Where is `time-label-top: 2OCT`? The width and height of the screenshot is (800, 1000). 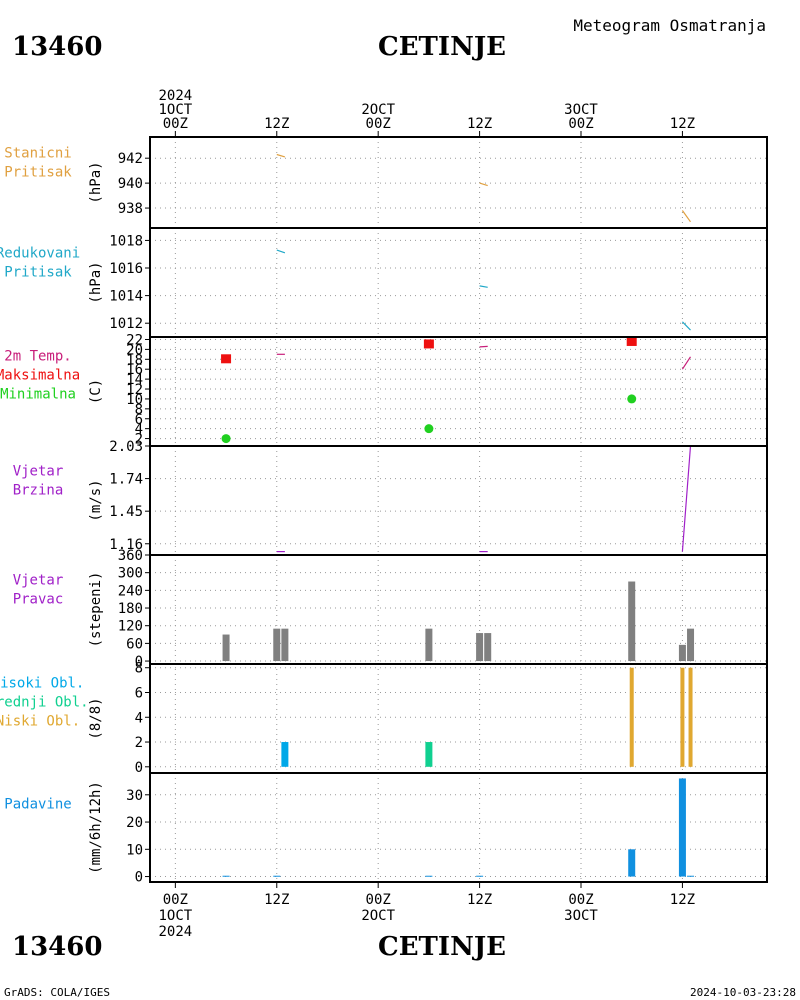 time-label-top: 2OCT is located at coordinates (378, 110).